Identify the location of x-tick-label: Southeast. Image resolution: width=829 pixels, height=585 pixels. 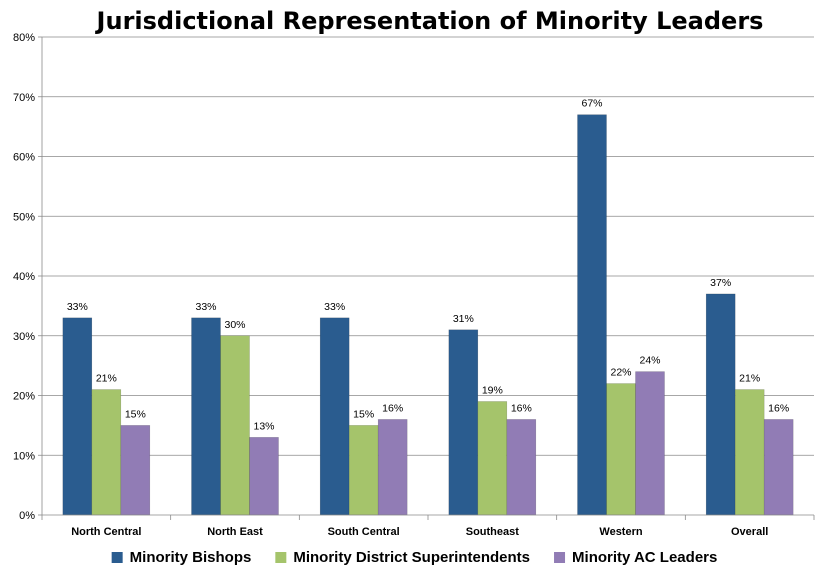
(493, 532).